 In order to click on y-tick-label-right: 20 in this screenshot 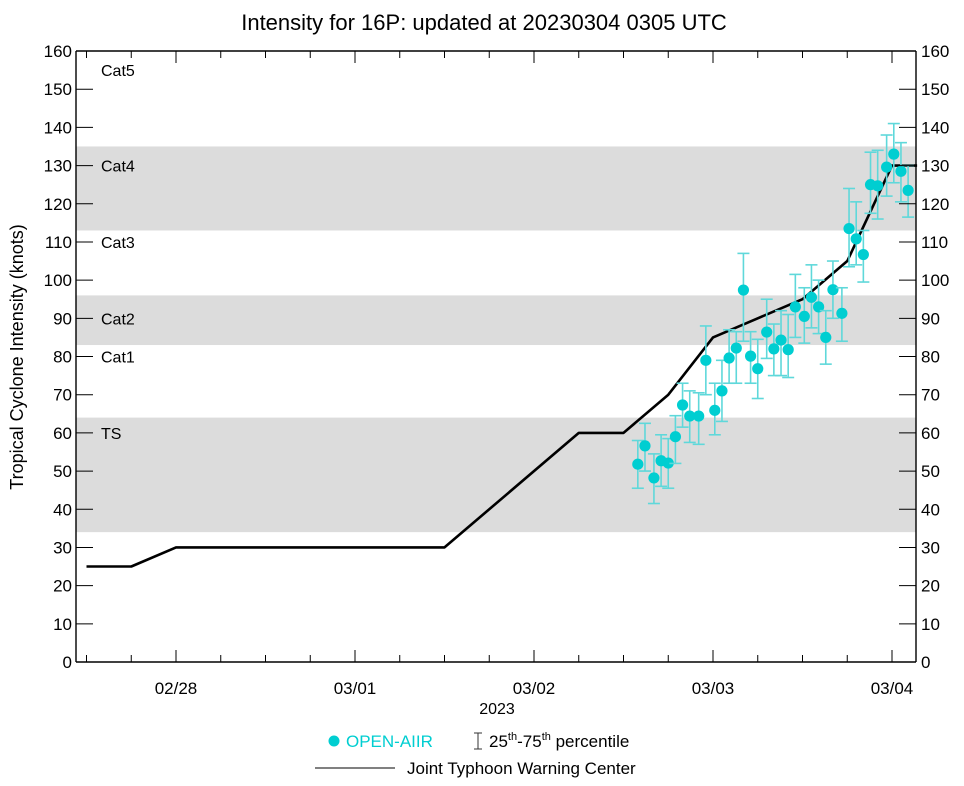, I will do `click(930, 586)`.